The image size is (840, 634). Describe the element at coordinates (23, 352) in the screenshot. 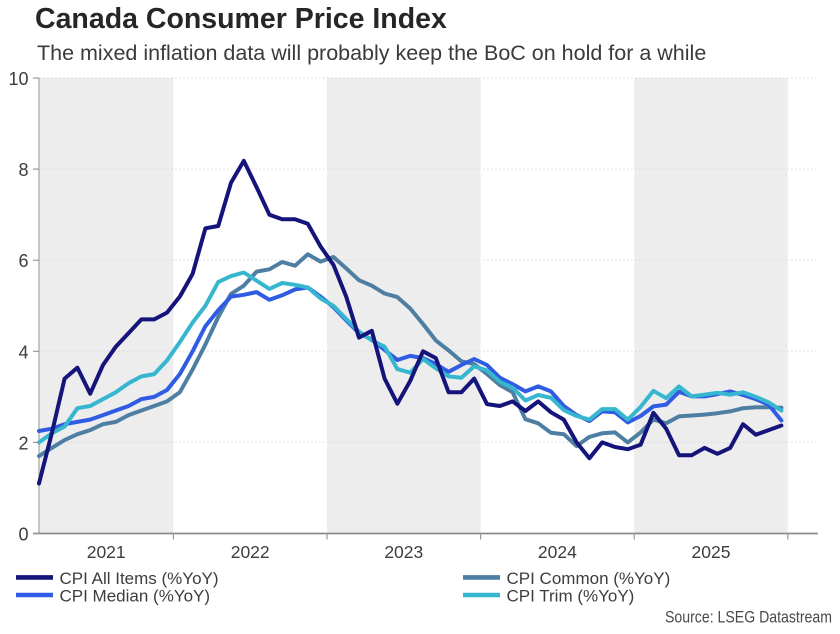

I see `svg-text: 4` at that location.